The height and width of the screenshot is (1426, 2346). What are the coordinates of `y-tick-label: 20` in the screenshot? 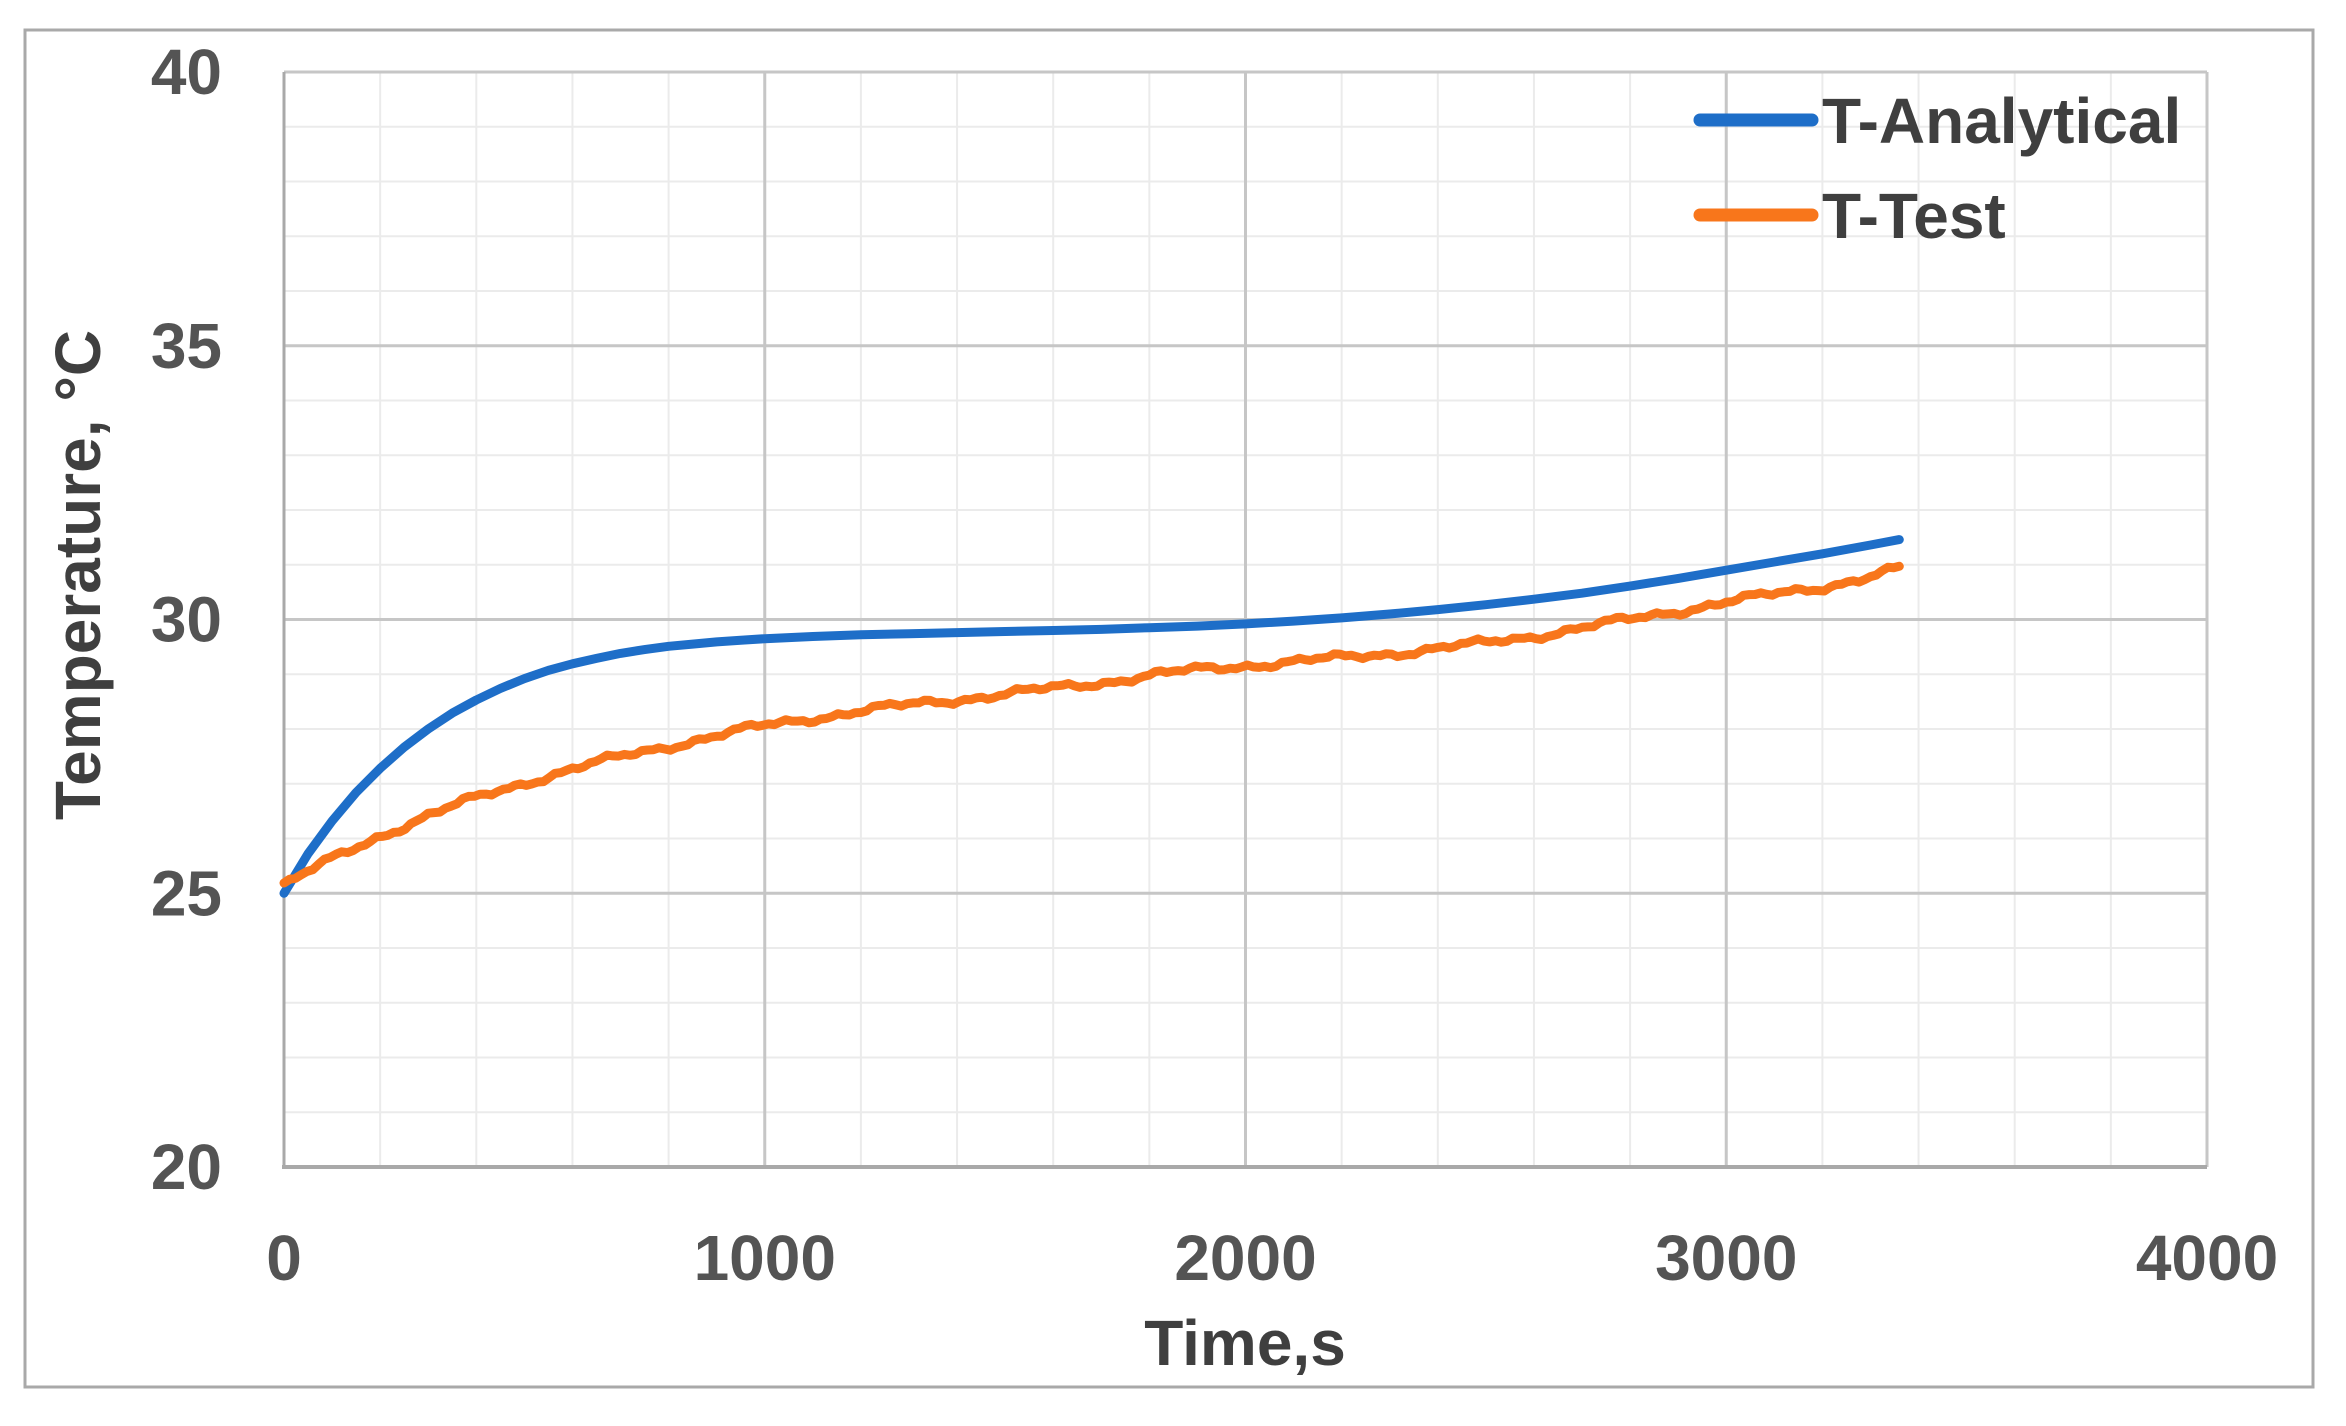 It's located at (186, 1167).